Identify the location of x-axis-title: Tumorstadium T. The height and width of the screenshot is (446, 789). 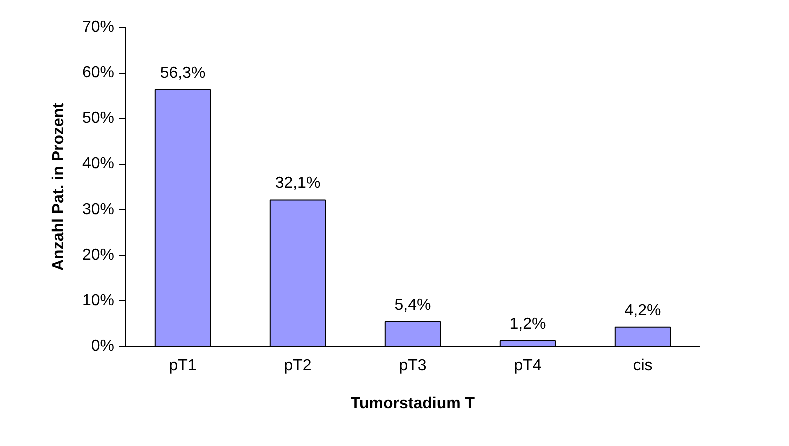
(413, 404).